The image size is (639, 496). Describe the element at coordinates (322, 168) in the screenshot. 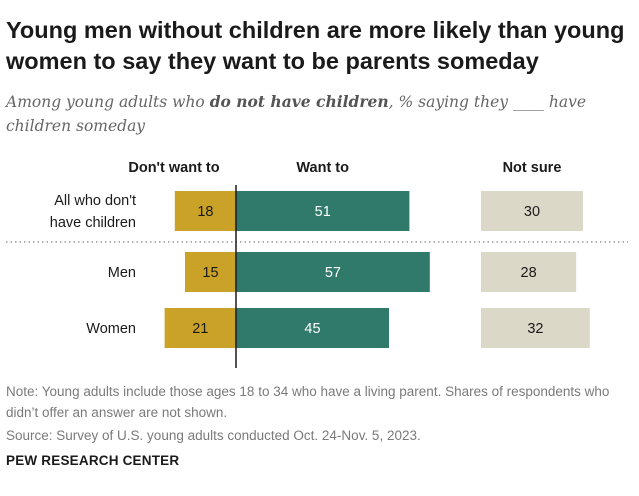

I see `legend-want-to: Want to` at that location.